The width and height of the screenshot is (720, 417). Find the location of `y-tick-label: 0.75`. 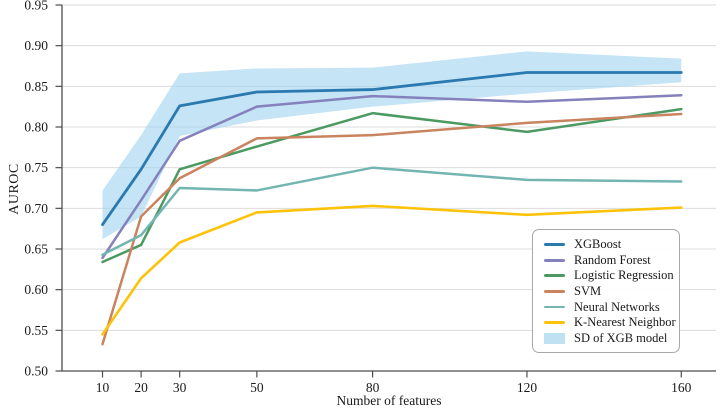

y-tick-label: 0.75 is located at coordinates (36, 167).